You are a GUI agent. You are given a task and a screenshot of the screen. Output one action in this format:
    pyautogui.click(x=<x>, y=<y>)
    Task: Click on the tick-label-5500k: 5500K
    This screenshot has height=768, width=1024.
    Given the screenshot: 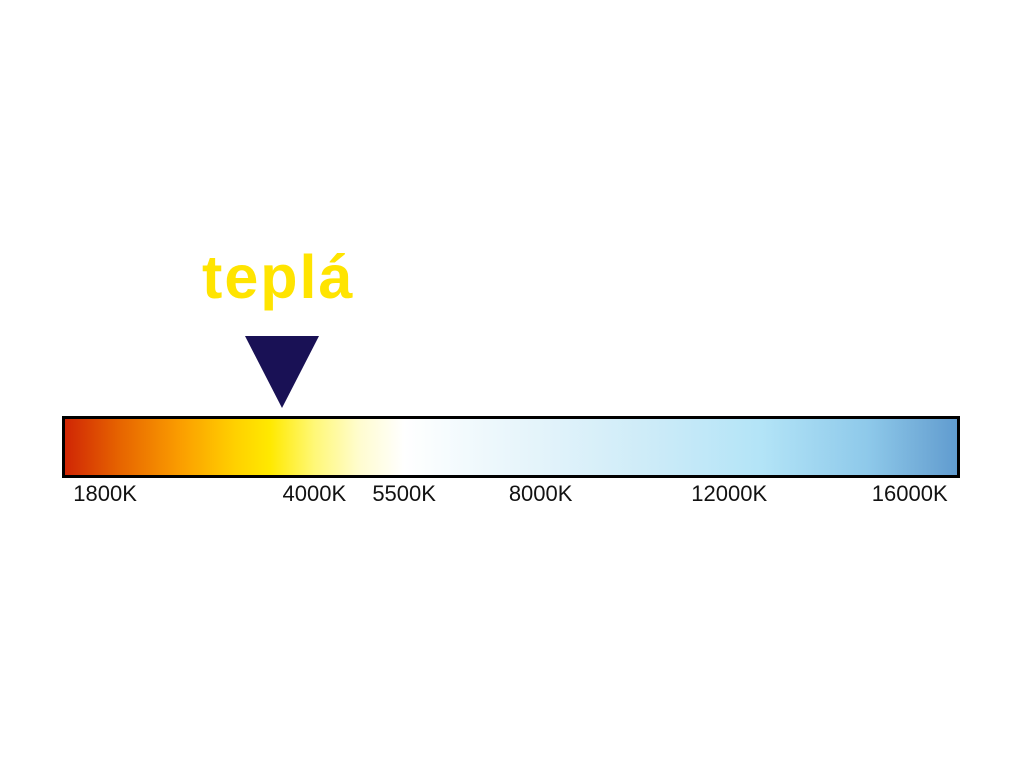 What is the action you would take?
    pyautogui.click(x=404, y=493)
    